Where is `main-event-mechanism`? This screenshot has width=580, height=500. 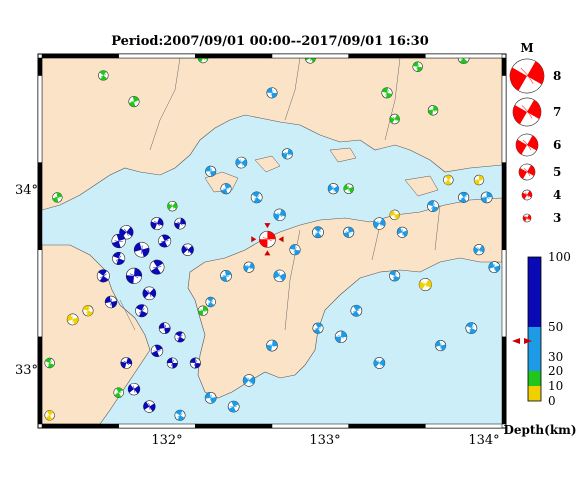 main-event-mechanism is located at coordinates (267, 239).